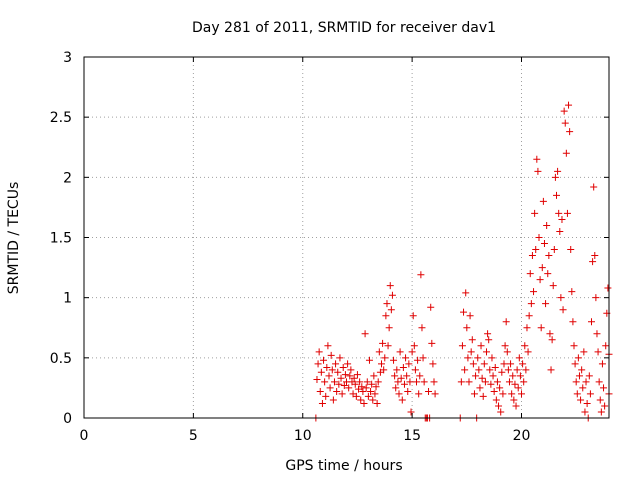 This screenshot has height=480, width=640. Describe the element at coordinates (193, 436) in the screenshot. I see `x-tick-label: 5` at that location.